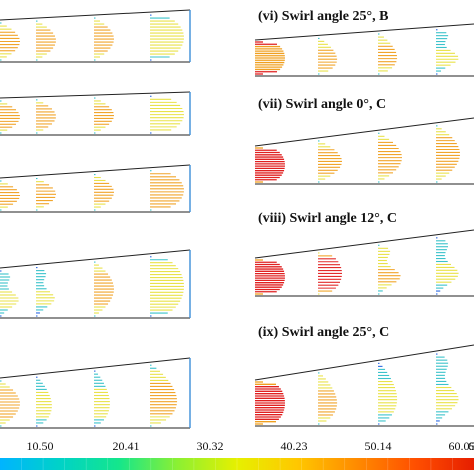 Image resolution: width=474 pixels, height=474 pixels. What do you see at coordinates (126, 446) in the screenshot?
I see `colorbar-tick-2: 20.41` at bounding box center [126, 446].